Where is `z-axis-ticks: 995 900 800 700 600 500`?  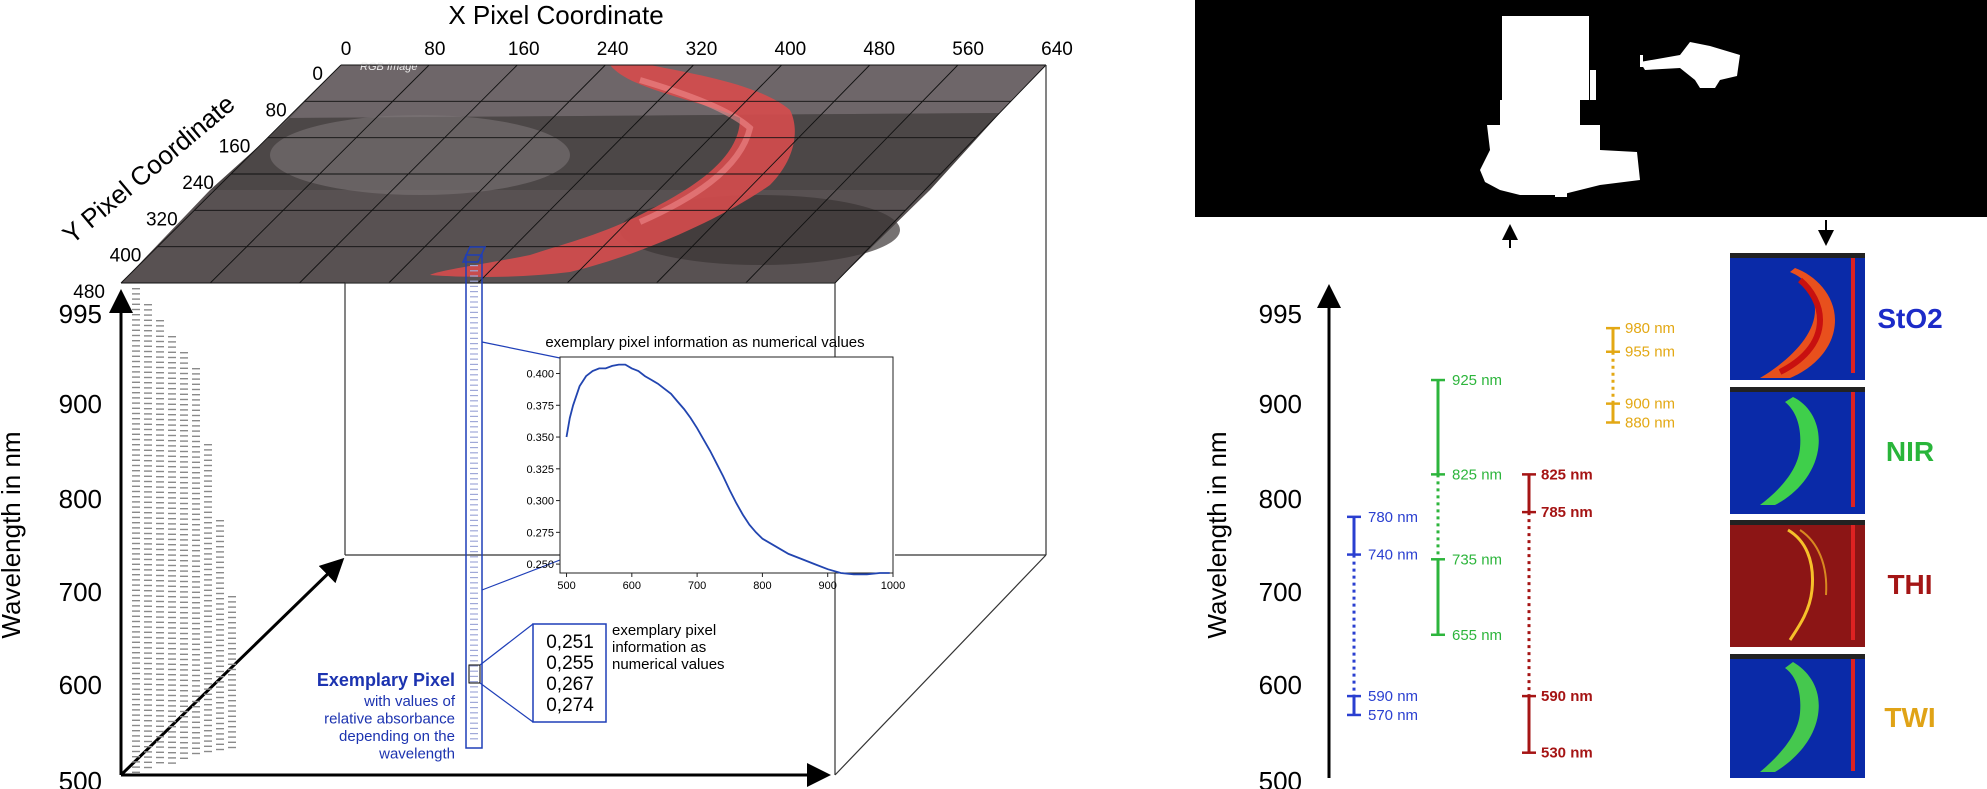 z-axis-ticks: 995 900 800 700 600 500 is located at coordinates (80, 544).